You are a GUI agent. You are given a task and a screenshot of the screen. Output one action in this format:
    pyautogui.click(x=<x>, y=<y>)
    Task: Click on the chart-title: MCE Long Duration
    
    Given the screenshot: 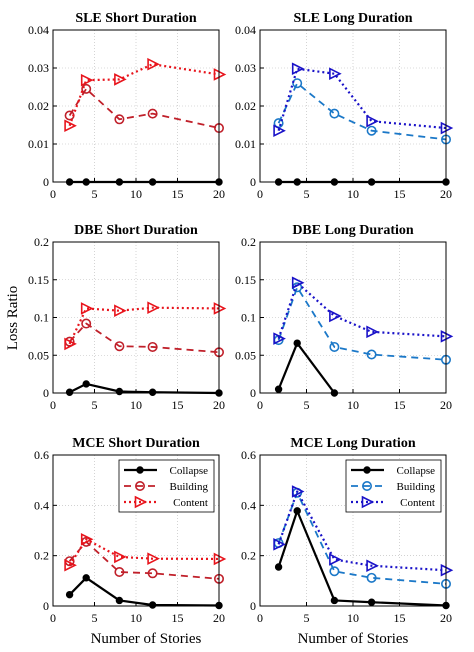 What is the action you would take?
    pyautogui.click(x=352, y=443)
    